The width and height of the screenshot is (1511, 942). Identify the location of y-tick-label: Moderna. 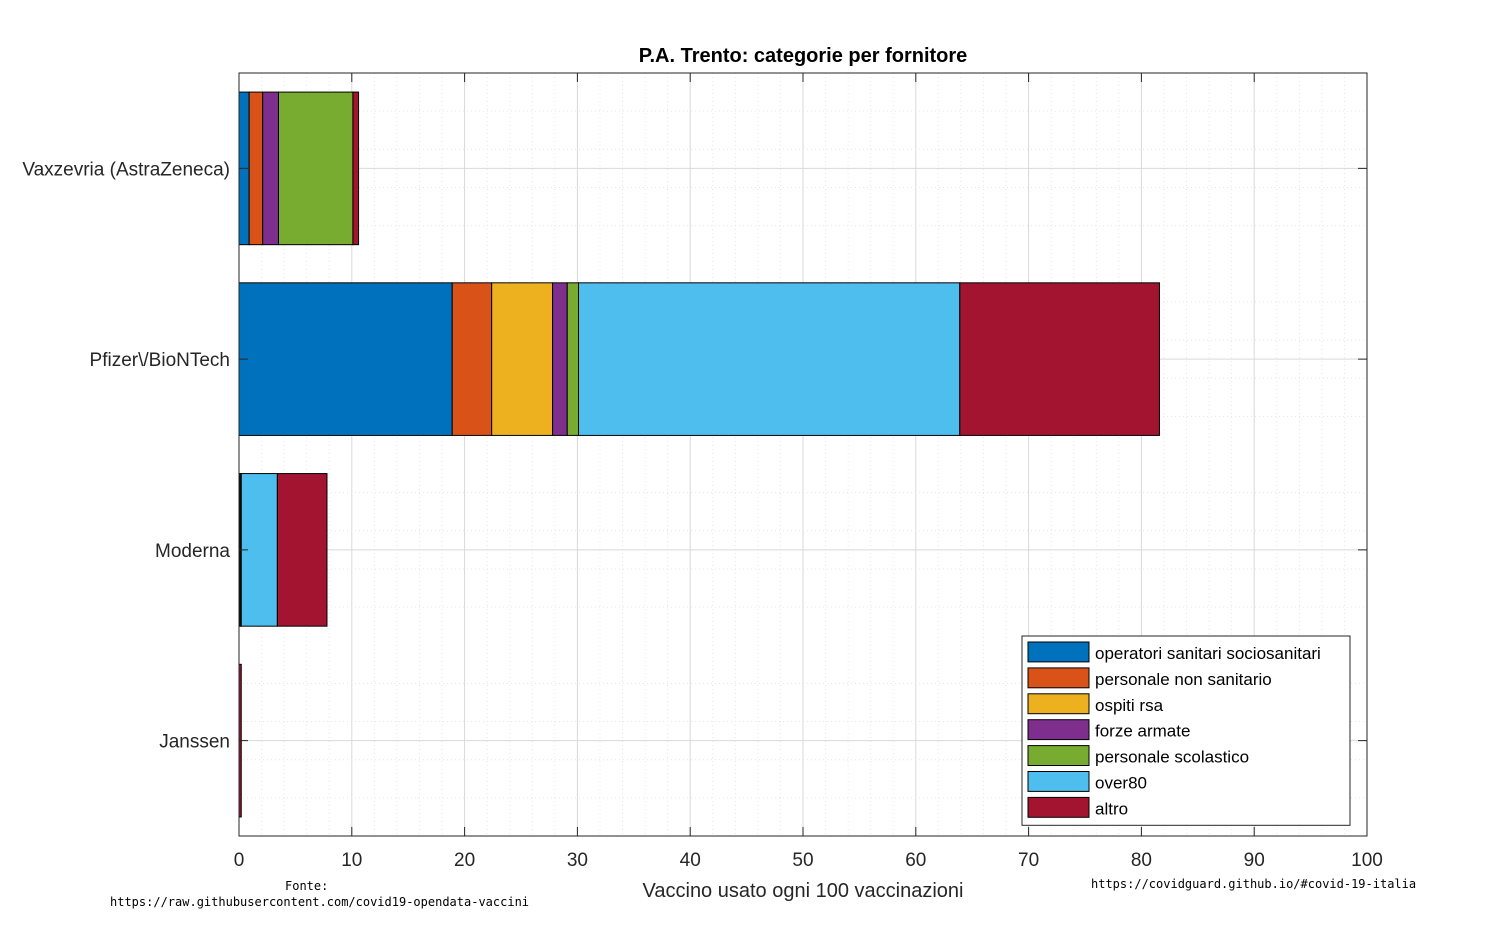
(192, 551).